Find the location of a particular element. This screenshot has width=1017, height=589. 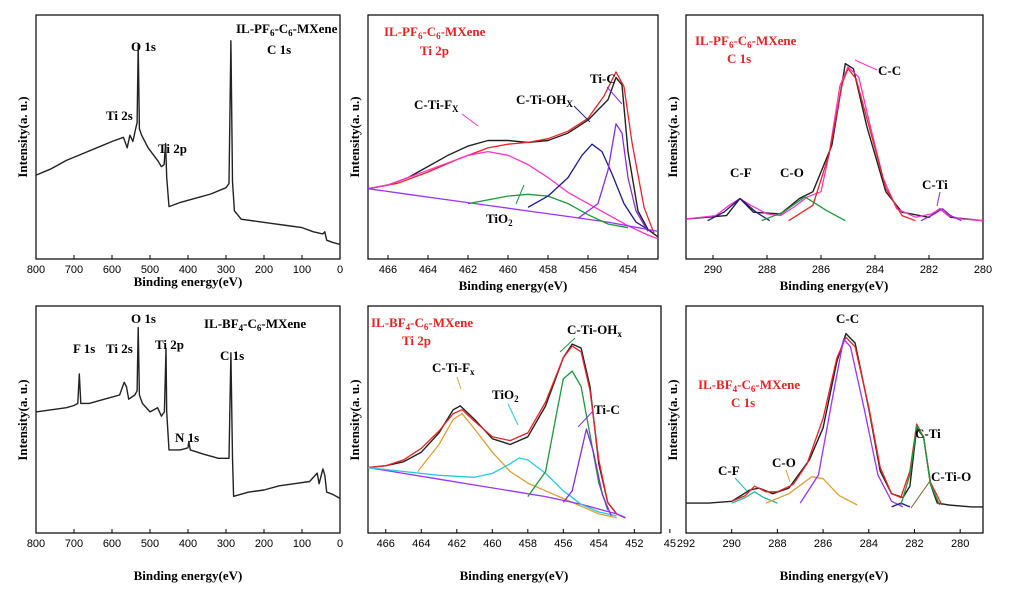

title-sample-pf6-ti2p: IL-PF6-C6-MXene is located at coordinates (435, 32).